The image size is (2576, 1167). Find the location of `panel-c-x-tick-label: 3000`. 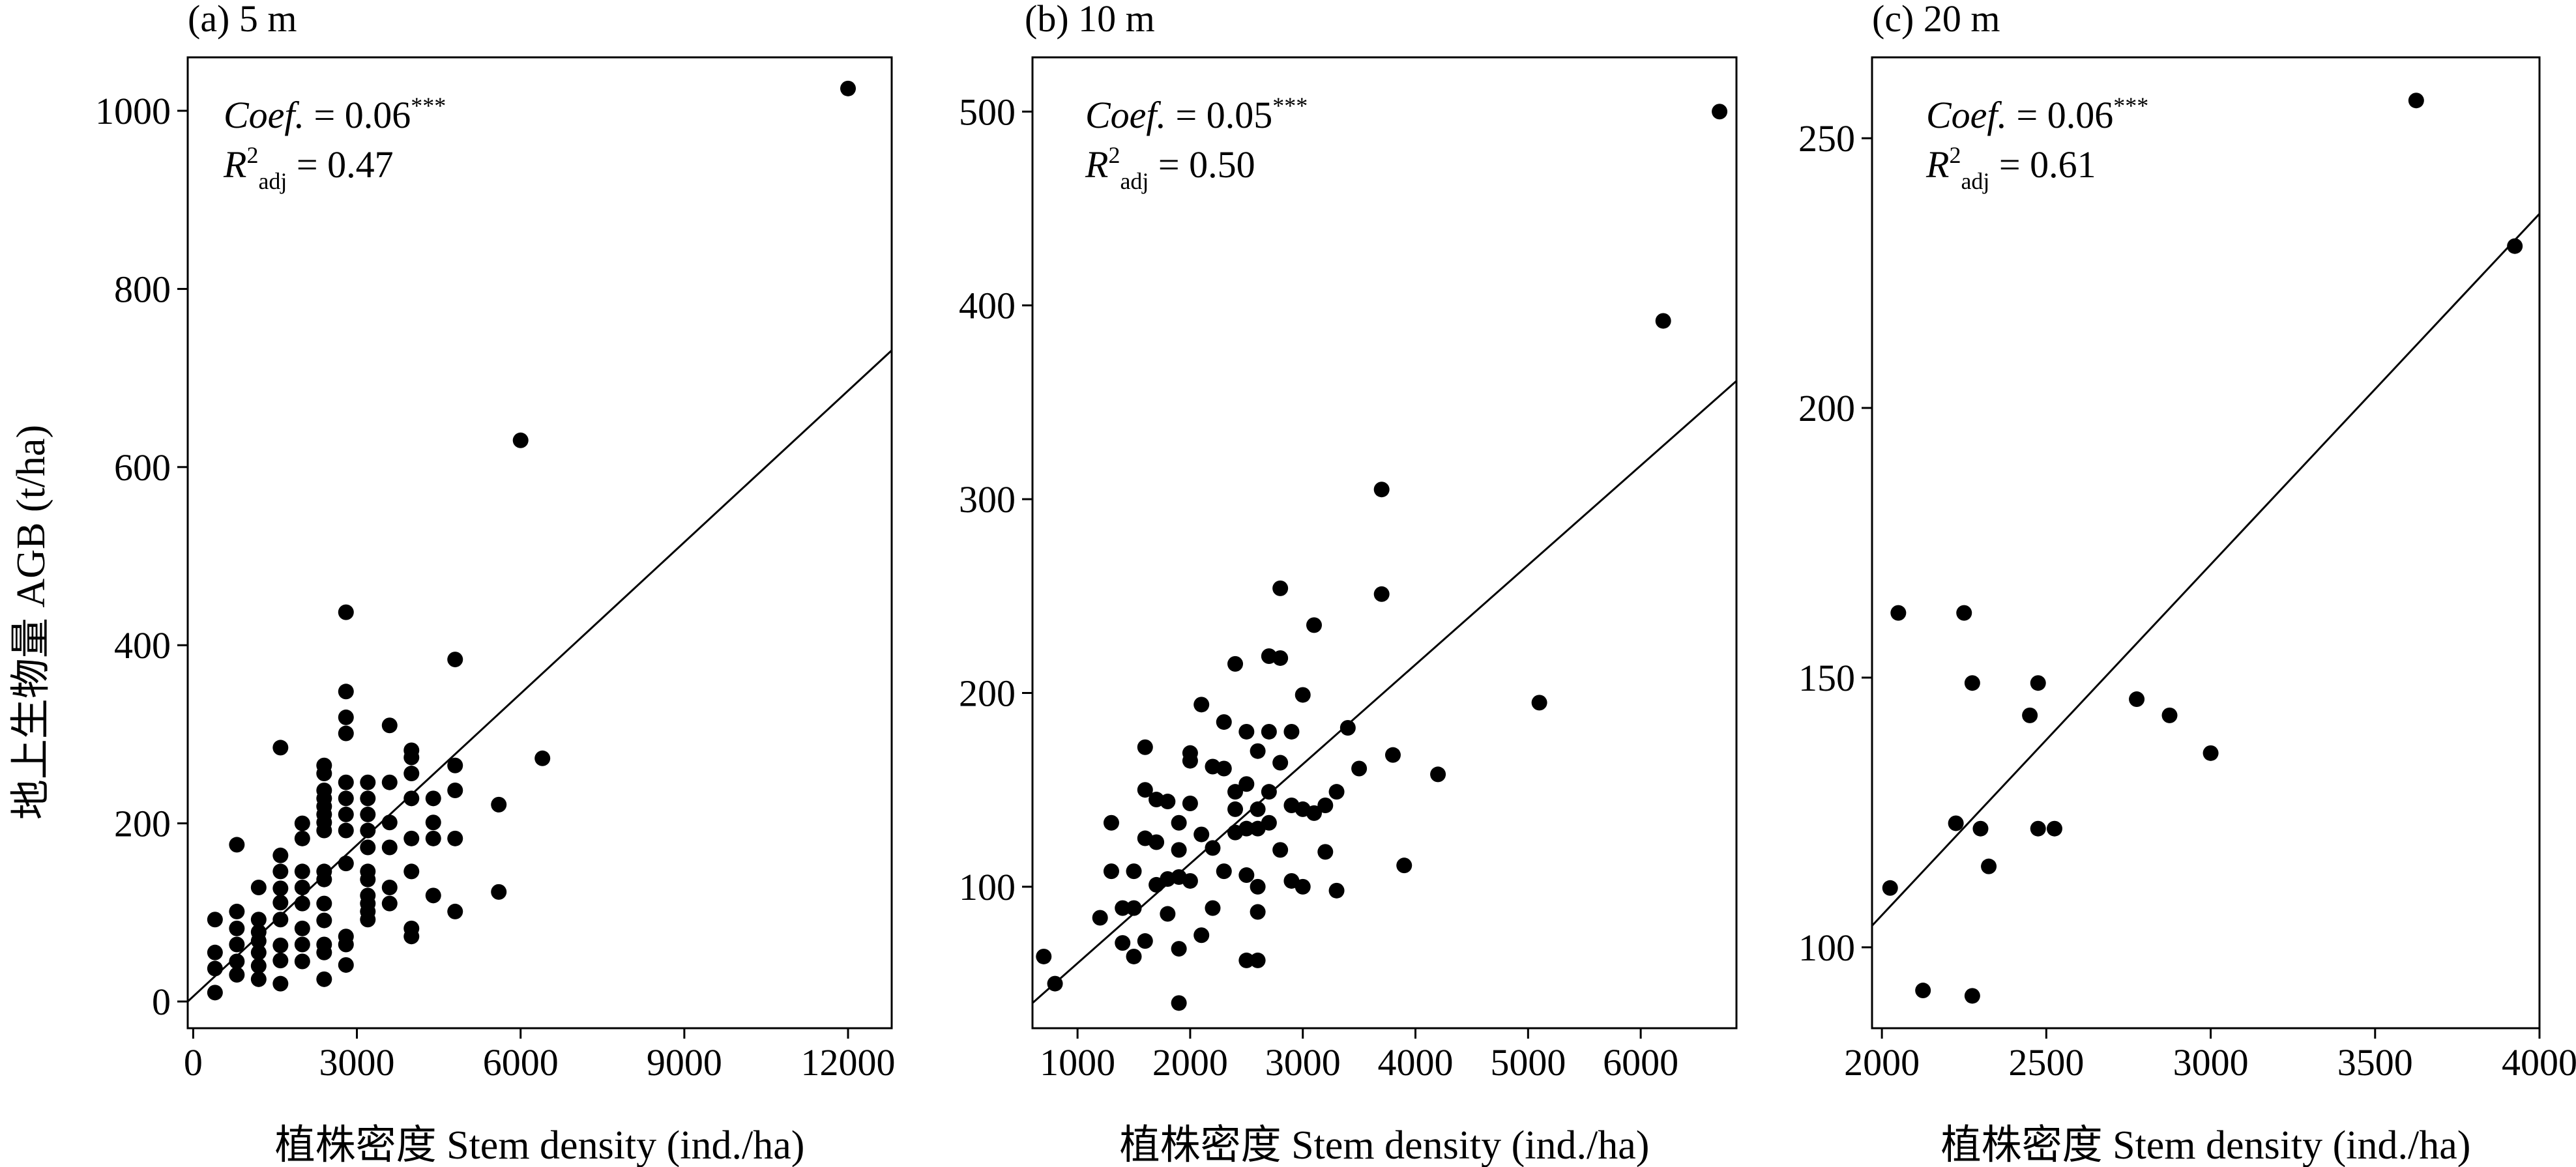

panel-c-x-tick-label: 3000 is located at coordinates (2211, 1062).